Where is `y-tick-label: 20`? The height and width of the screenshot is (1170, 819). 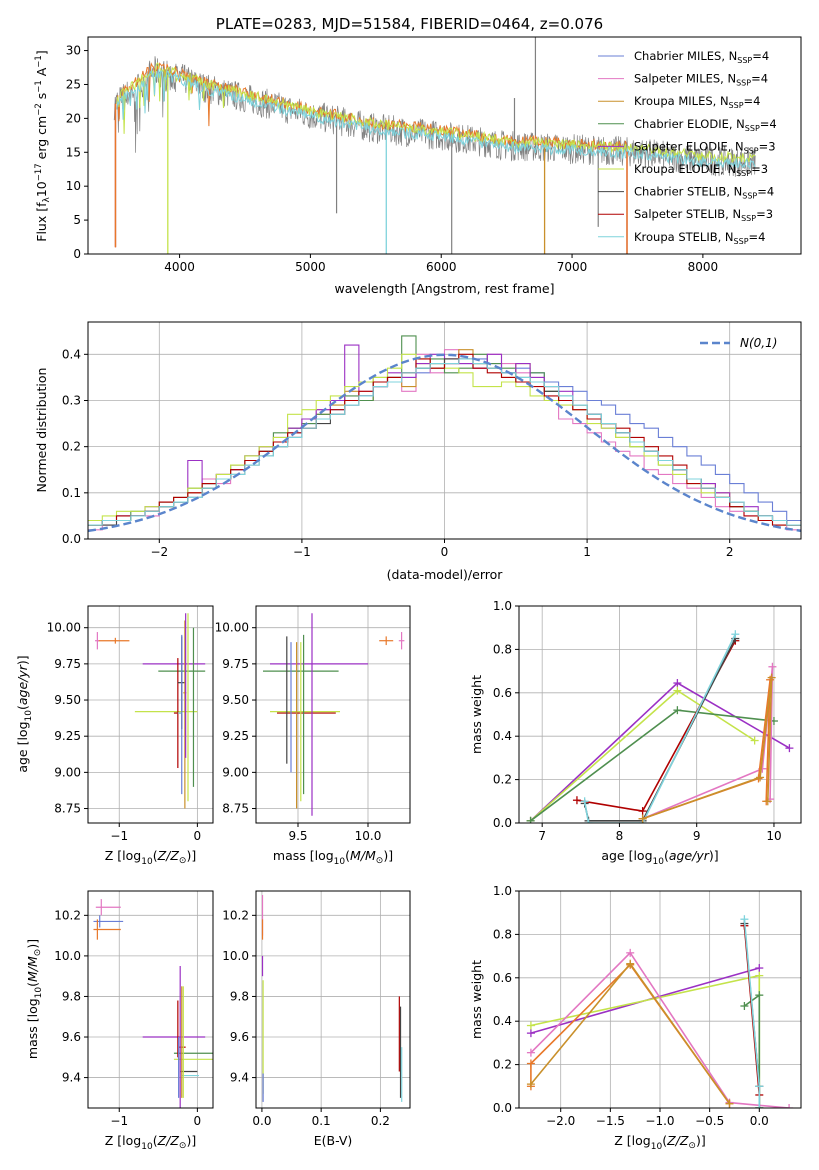 y-tick-label: 20 is located at coordinates (73, 118).